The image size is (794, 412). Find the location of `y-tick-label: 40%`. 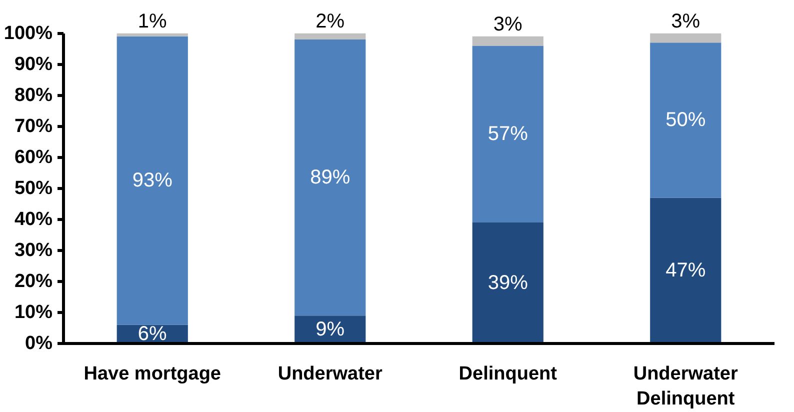

y-tick-label: 40% is located at coordinates (33, 219).